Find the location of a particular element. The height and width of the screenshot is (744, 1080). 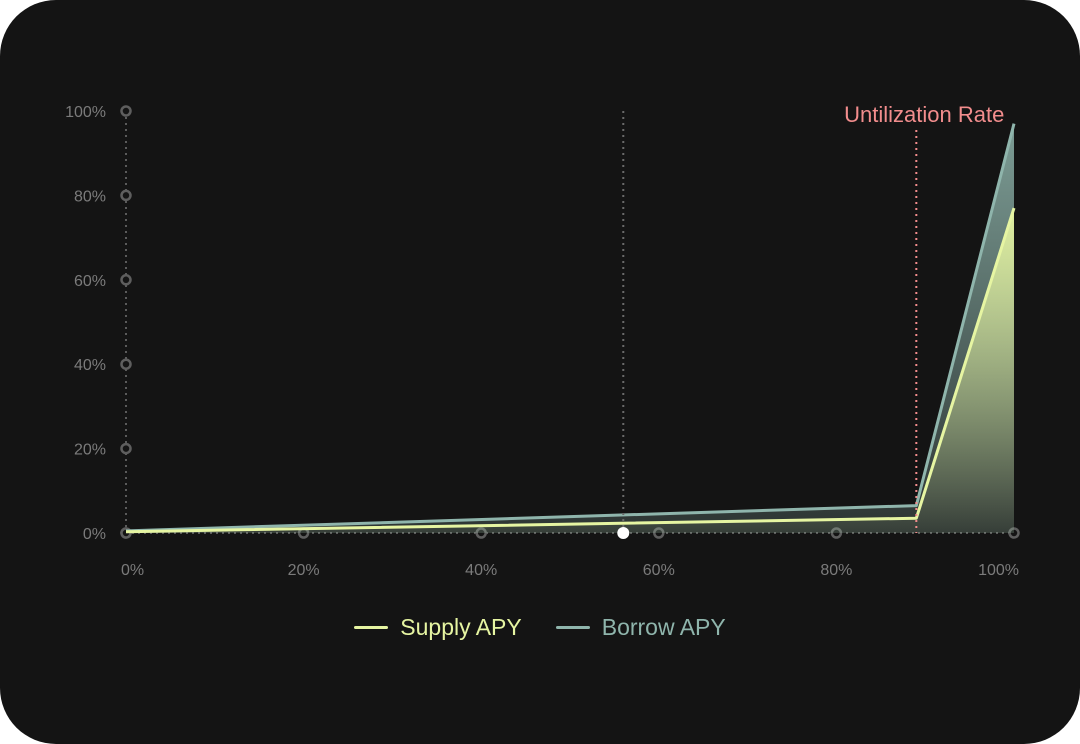

chart-legend: Supply APY Borrow APY is located at coordinates (540, 627).